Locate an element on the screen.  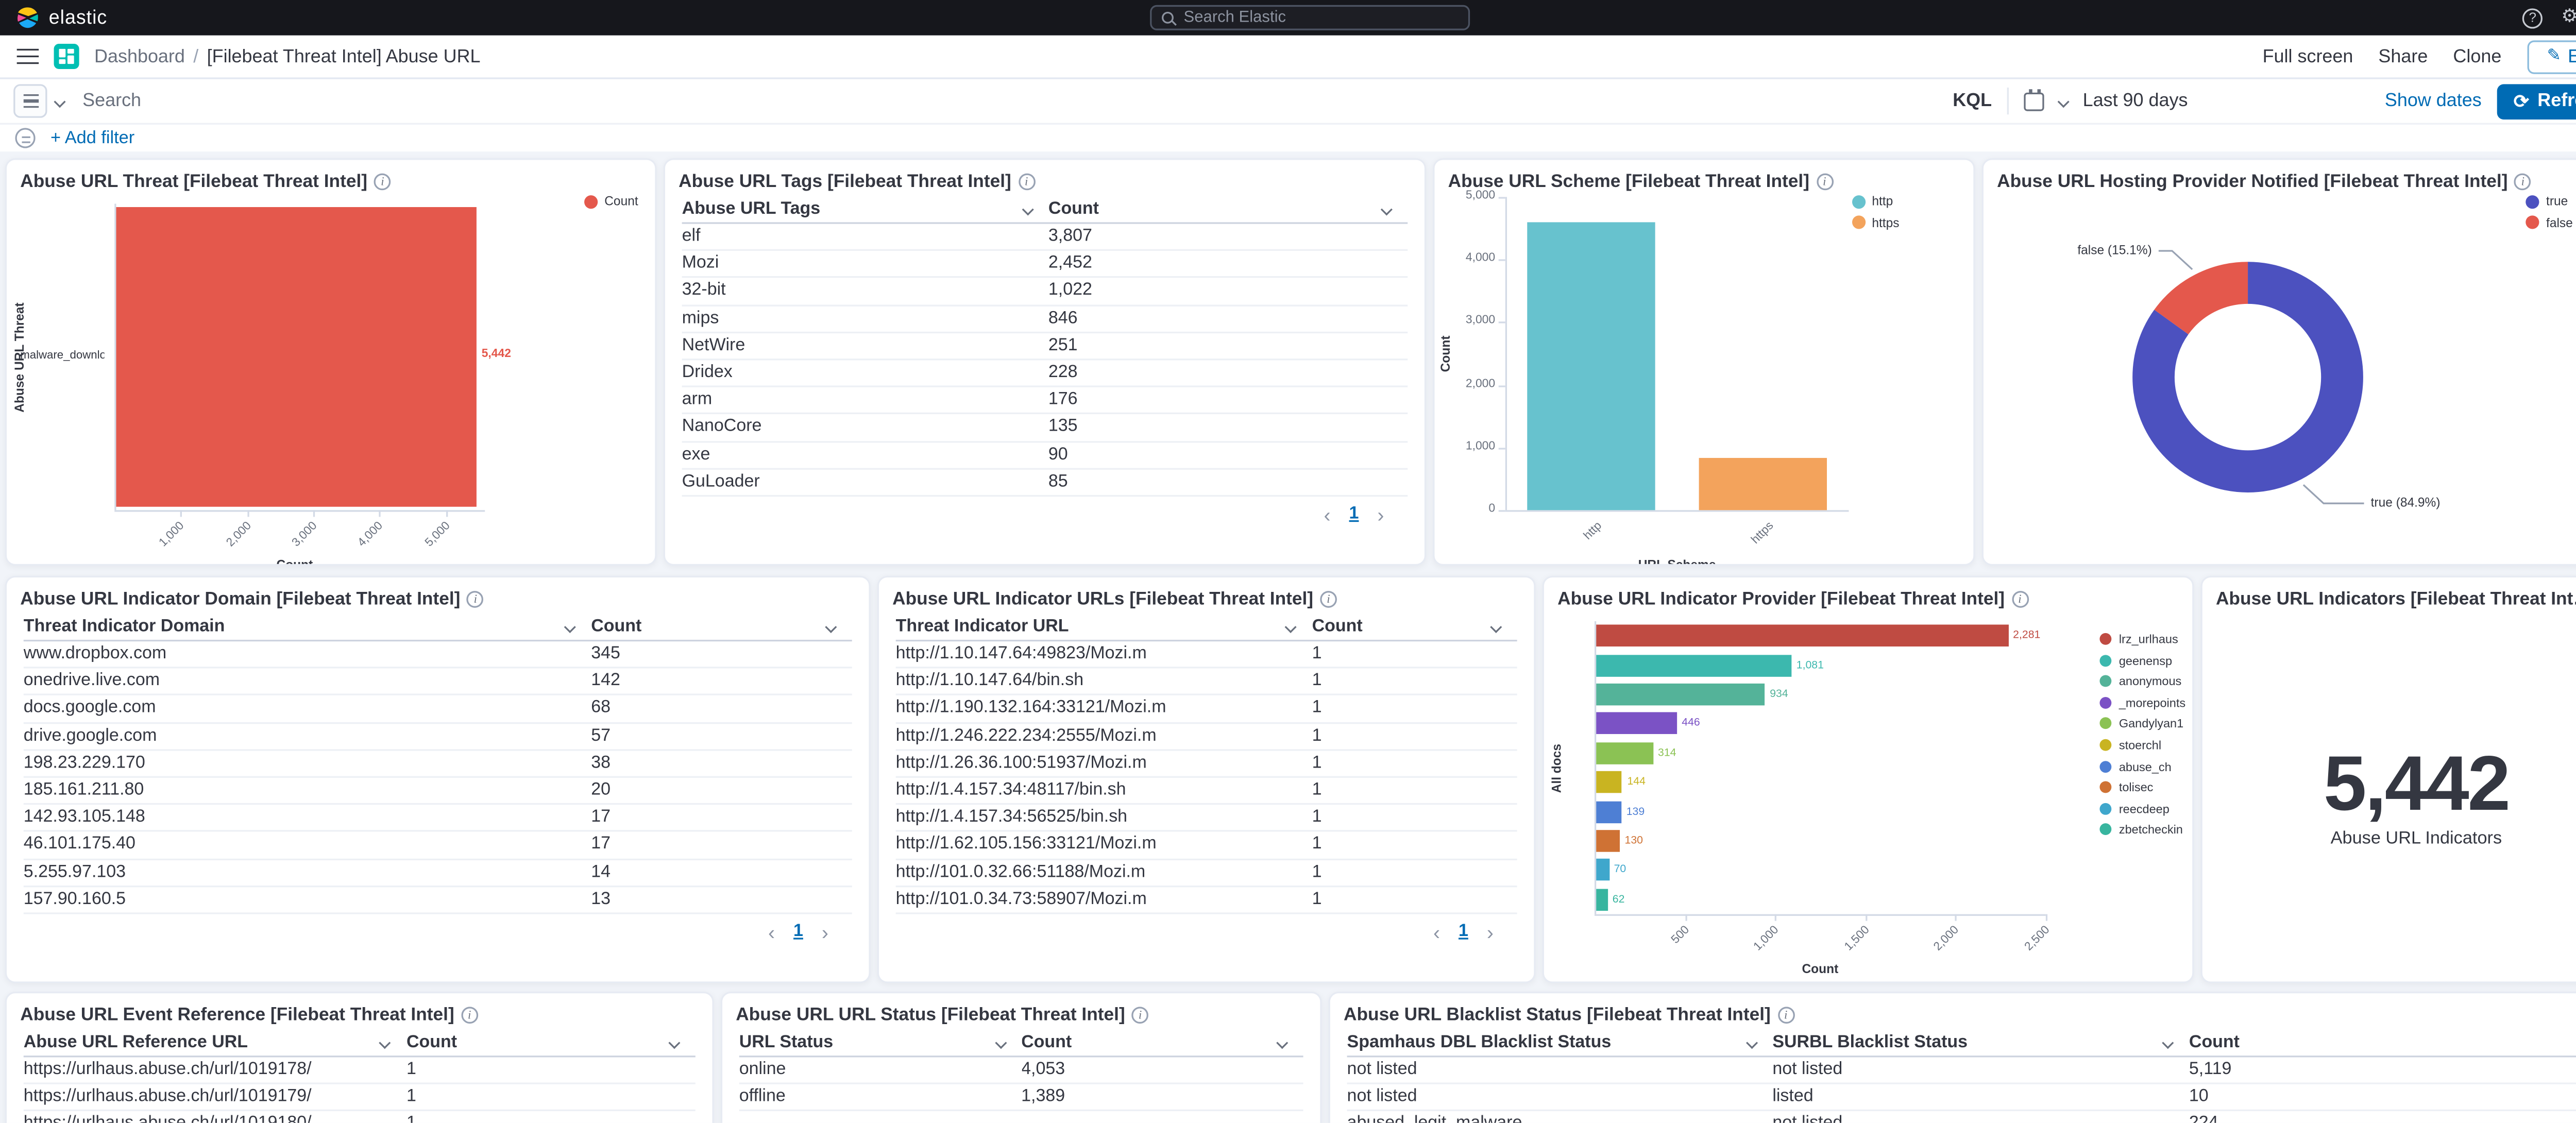
legend-item-reecdeep: reecdeep is located at coordinates (2135, 808).